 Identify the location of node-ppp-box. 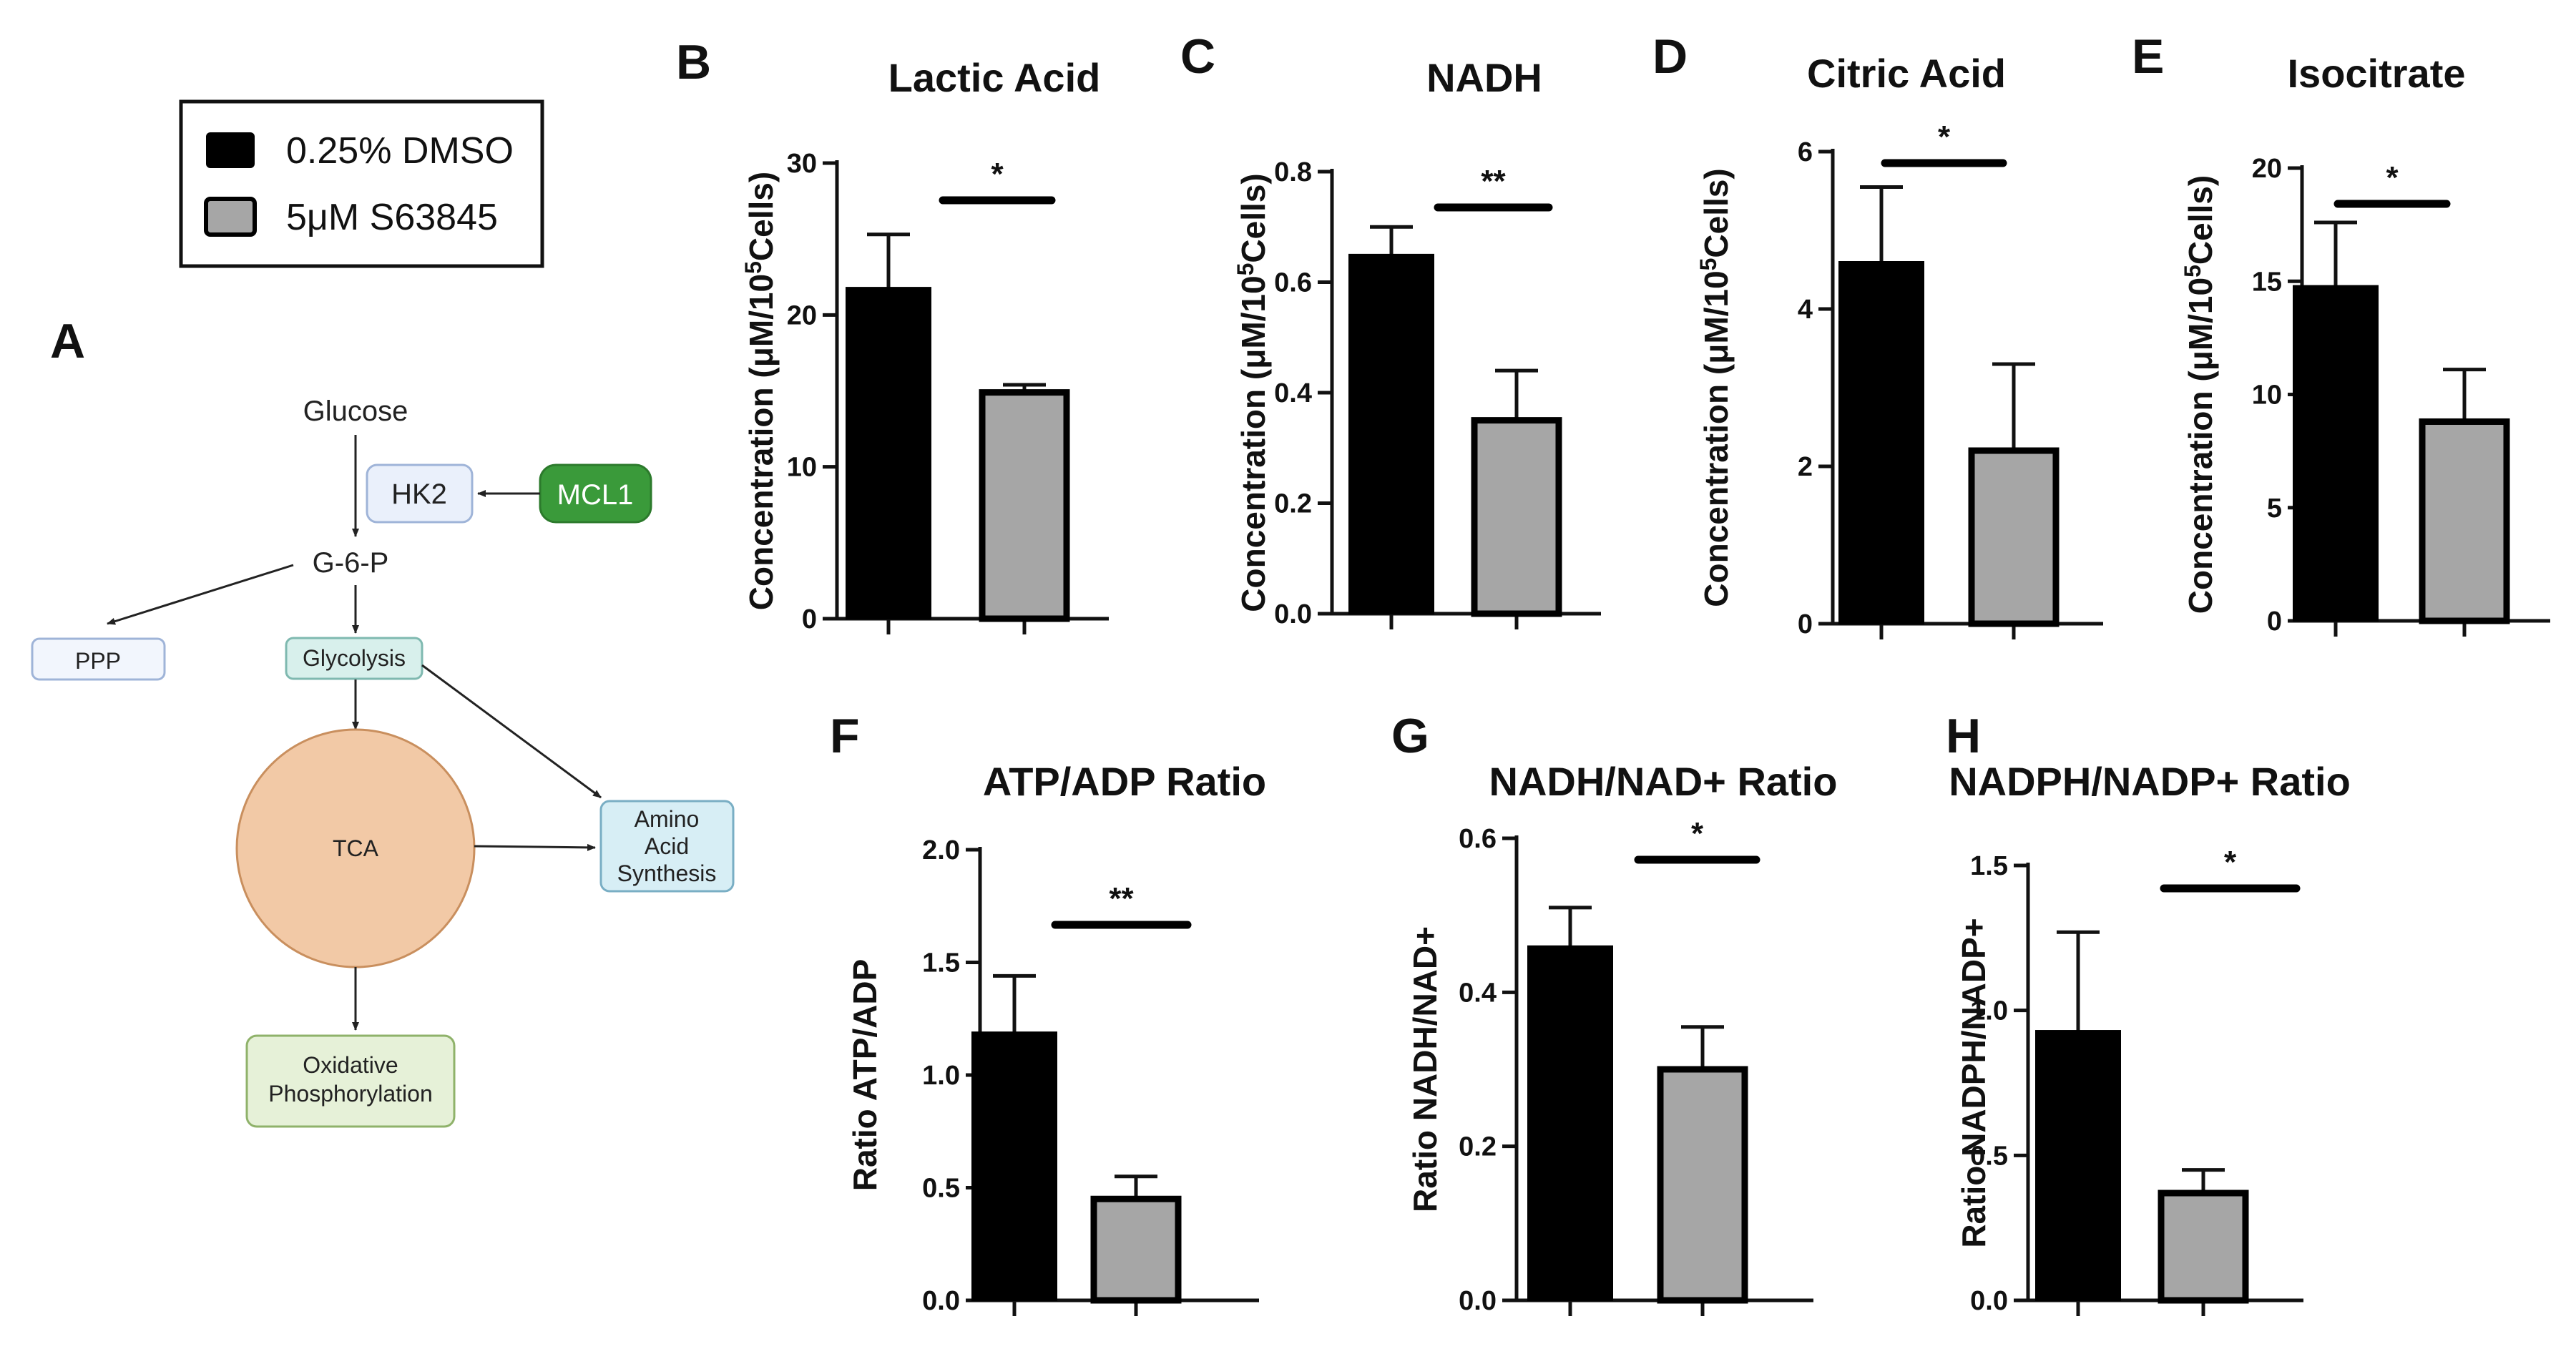
(99, 659).